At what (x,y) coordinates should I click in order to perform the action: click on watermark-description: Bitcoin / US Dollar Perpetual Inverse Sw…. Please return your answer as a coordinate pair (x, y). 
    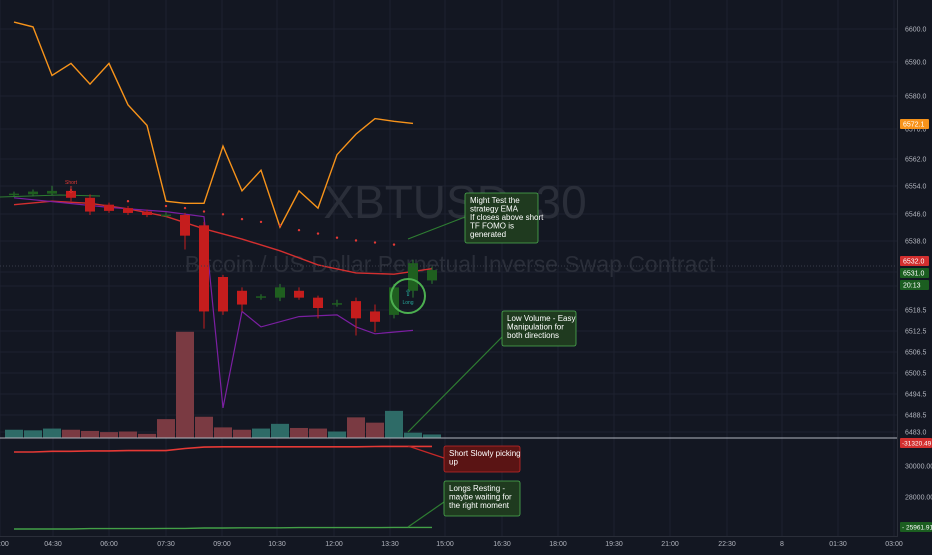
    Looking at the image, I should click on (450, 264).